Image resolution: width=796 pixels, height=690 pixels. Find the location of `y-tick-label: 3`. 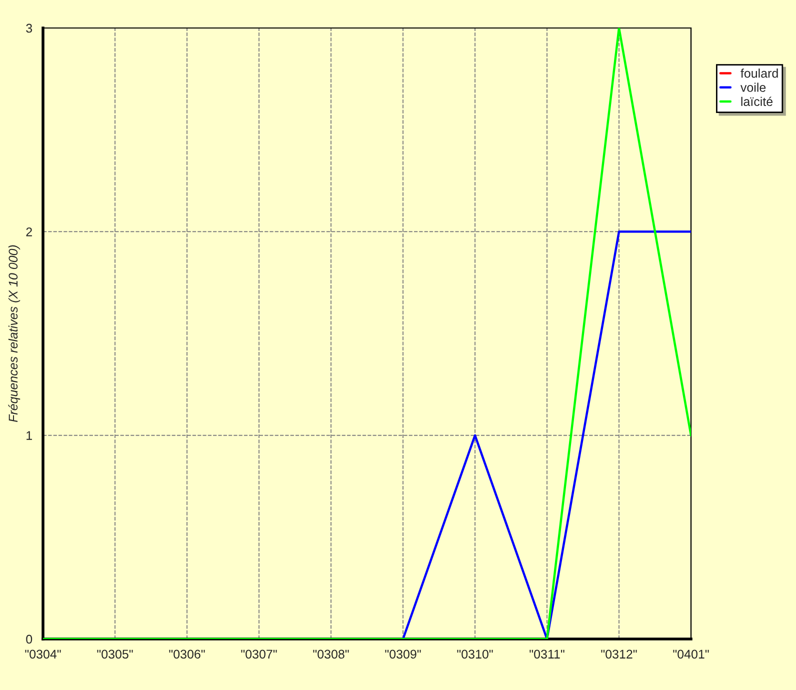

y-tick-label: 3 is located at coordinates (29, 28).